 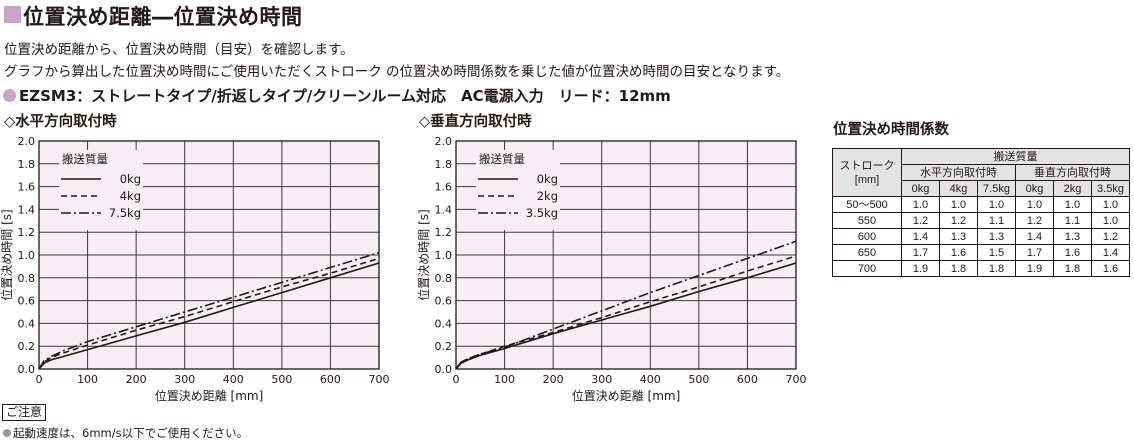 I want to click on stroke-header-unit: [mm], so click(x=867, y=179).